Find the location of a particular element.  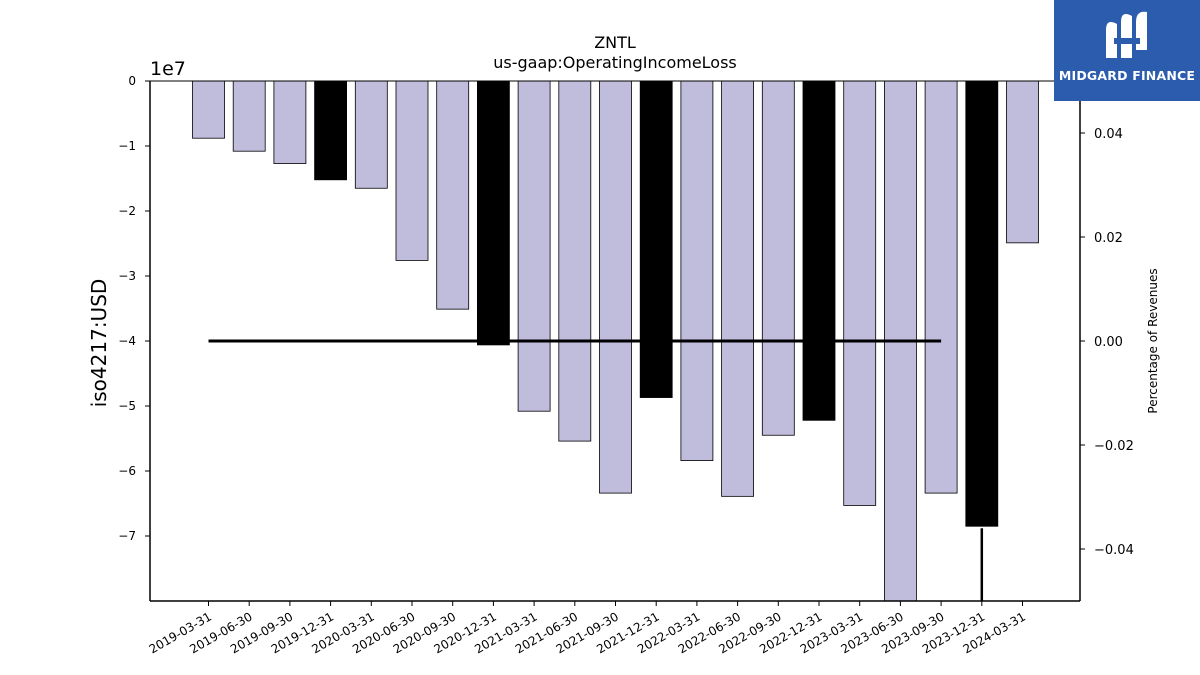

y2-tick-label: −0.02 is located at coordinates (1114, 446).